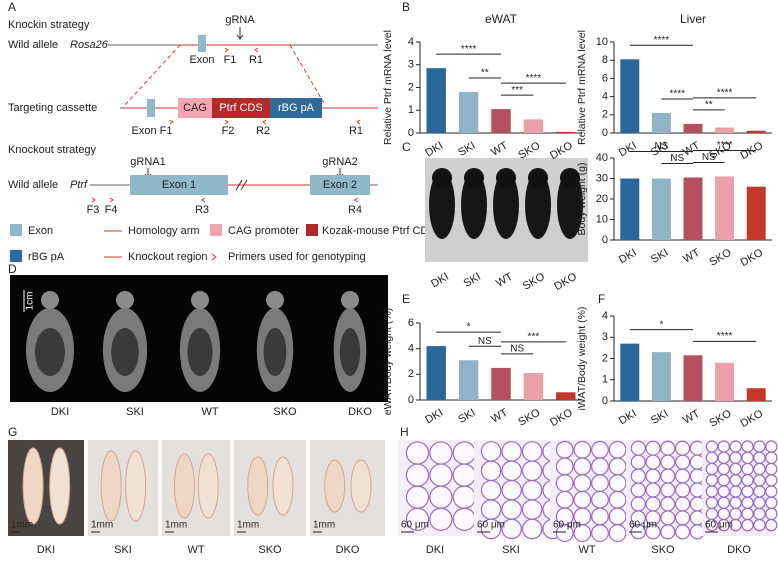 This screenshot has height=566, width=778. What do you see at coordinates (270, 488) in the screenshot?
I see `photo` at bounding box center [270, 488].